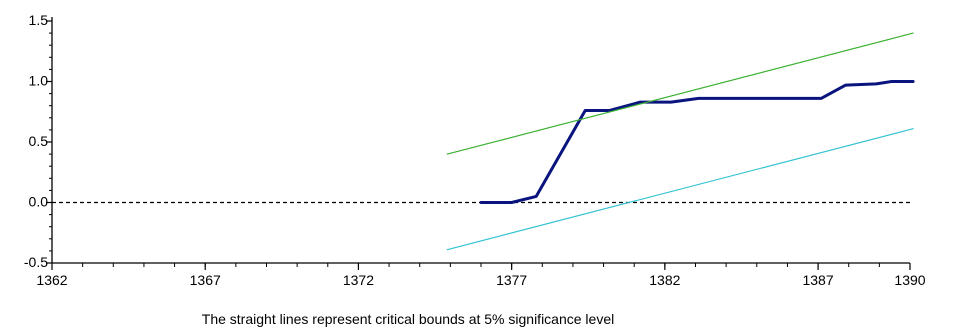 The image size is (971, 331). What do you see at coordinates (909, 280) in the screenshot?
I see `x-tick-label: 1390` at bounding box center [909, 280].